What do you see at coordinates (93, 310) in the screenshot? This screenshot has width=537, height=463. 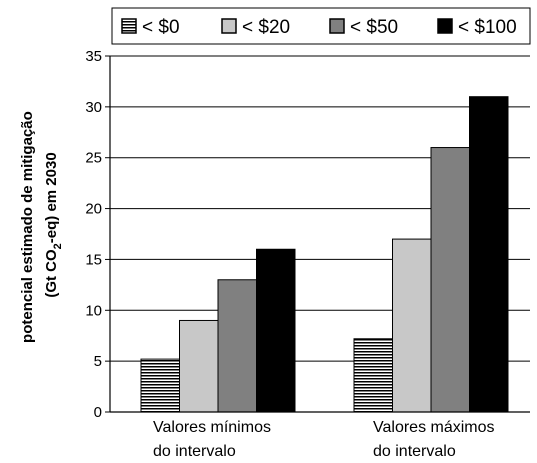 I see `y-tick-label: 10` at bounding box center [93, 310].